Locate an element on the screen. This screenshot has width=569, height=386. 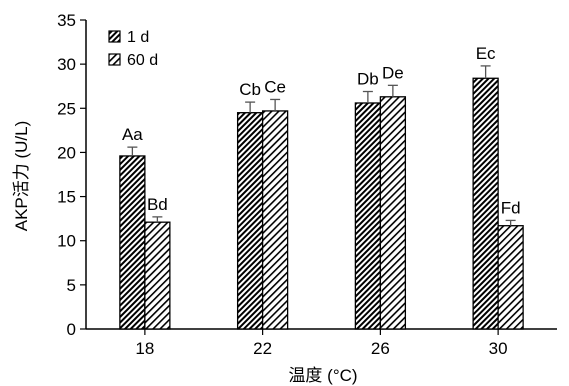
y-tick-label: 5 is located at coordinates (71, 285).